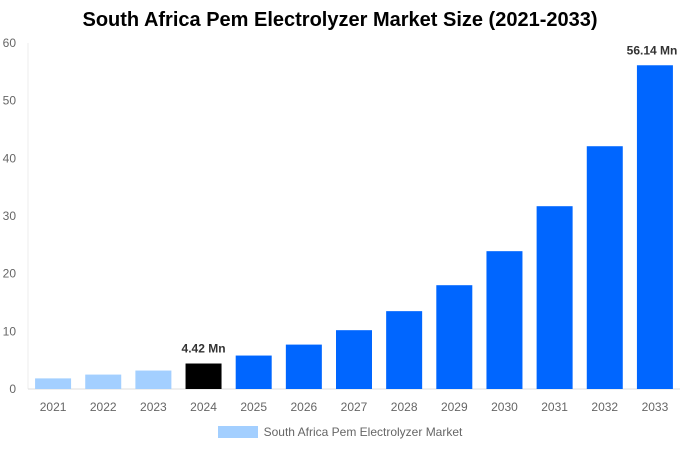 The width and height of the screenshot is (680, 450). Describe the element at coordinates (10, 101) in the screenshot. I see `y-tick-label: 50` at that location.